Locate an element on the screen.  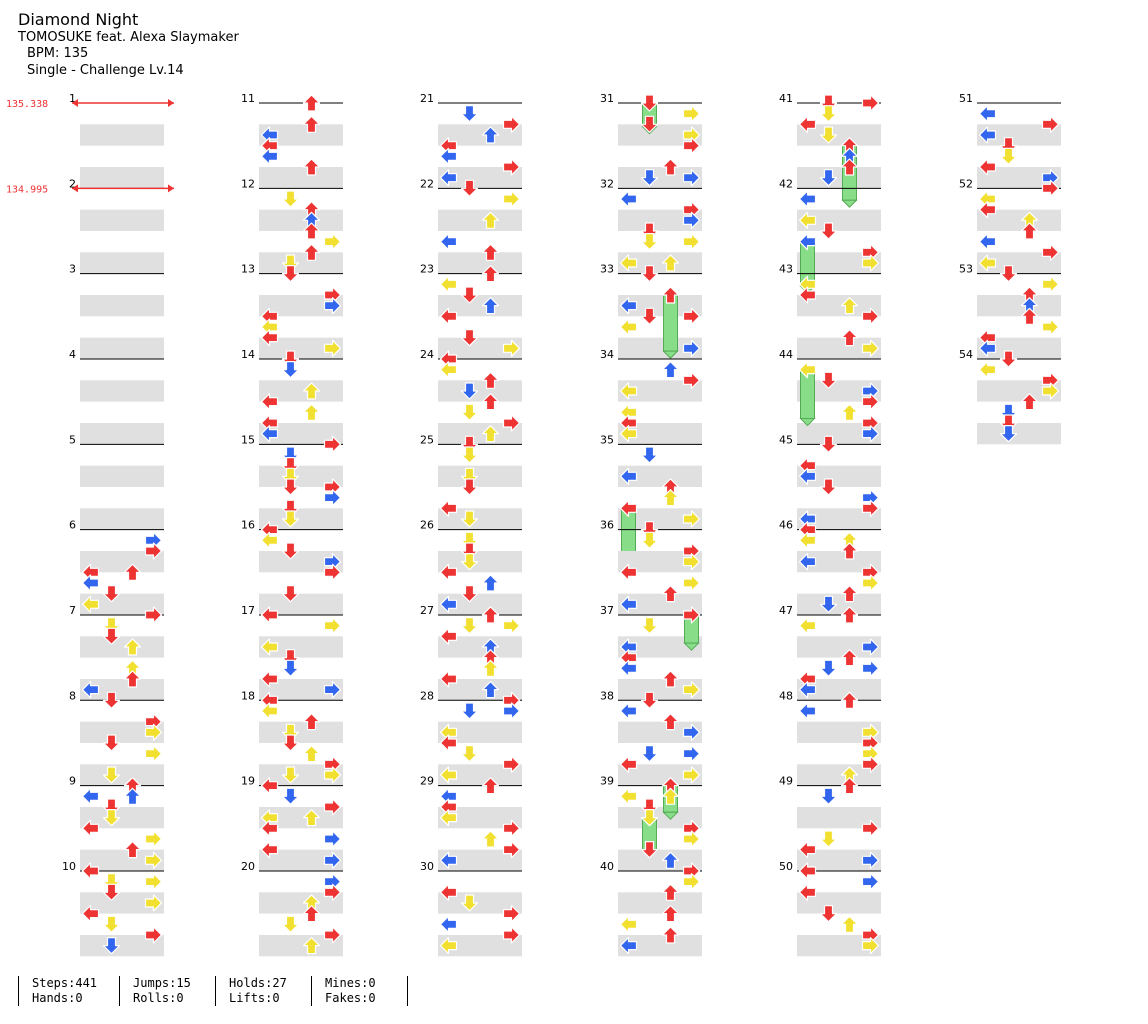
measure-41: 41 is located at coordinates (830, 140).